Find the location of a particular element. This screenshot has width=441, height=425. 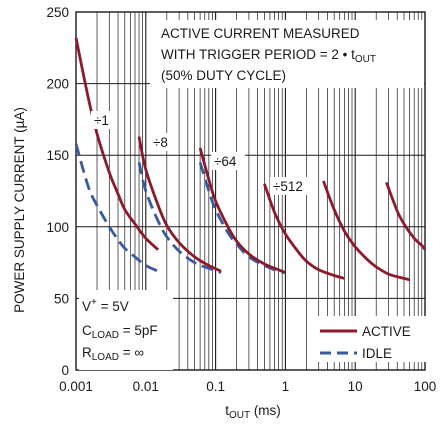

x-tick-label: 10 is located at coordinates (355, 386).